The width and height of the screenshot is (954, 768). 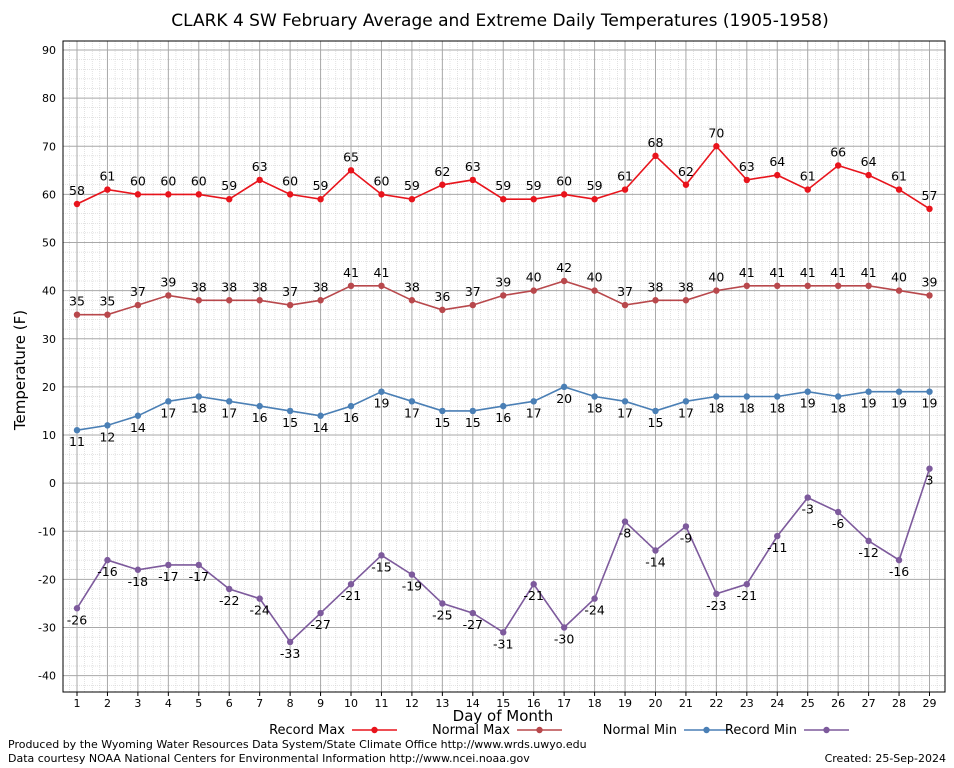 I want to click on record-min-data-label: -18, so click(x=138, y=581).